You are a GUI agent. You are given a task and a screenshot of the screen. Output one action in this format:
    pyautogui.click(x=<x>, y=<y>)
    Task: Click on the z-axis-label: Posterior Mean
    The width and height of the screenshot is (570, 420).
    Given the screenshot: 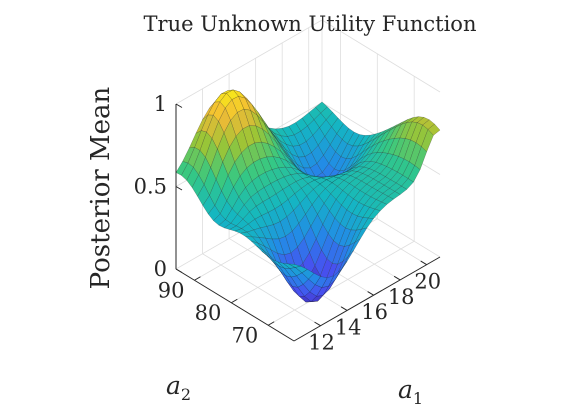 What is the action you would take?
    pyautogui.click(x=101, y=187)
    